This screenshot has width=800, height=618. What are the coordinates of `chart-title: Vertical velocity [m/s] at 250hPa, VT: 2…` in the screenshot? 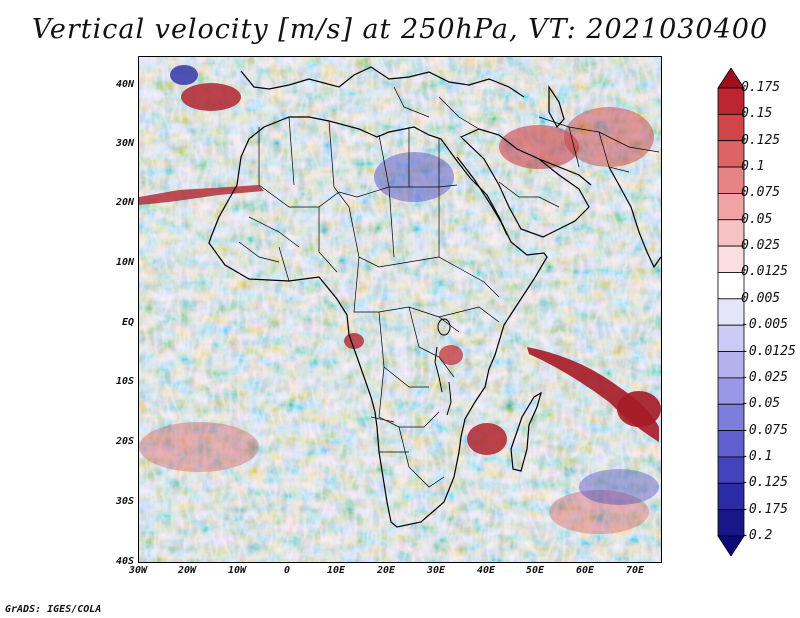 It's located at (400, 29).